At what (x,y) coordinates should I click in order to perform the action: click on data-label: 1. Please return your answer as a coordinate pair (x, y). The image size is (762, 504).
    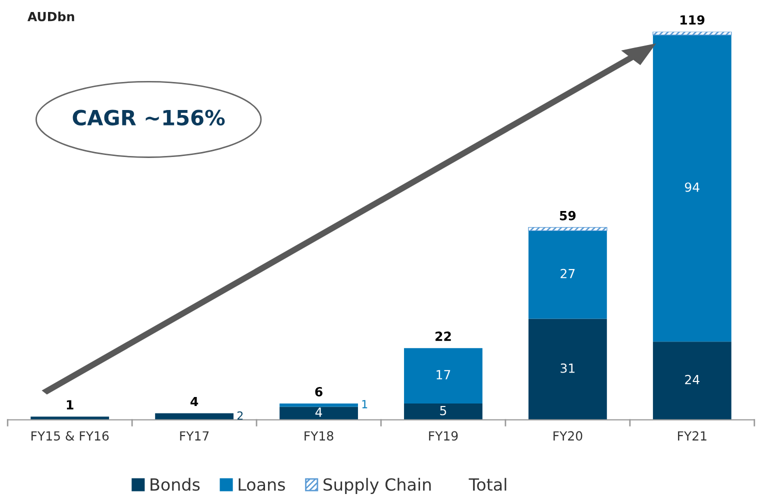
    Looking at the image, I should click on (365, 404).